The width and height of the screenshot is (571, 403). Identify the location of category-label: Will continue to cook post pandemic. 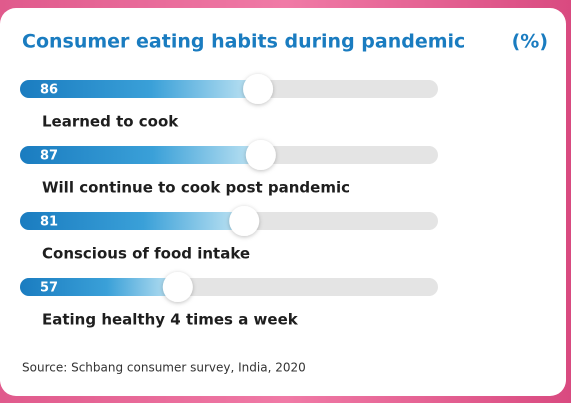
(196, 188).